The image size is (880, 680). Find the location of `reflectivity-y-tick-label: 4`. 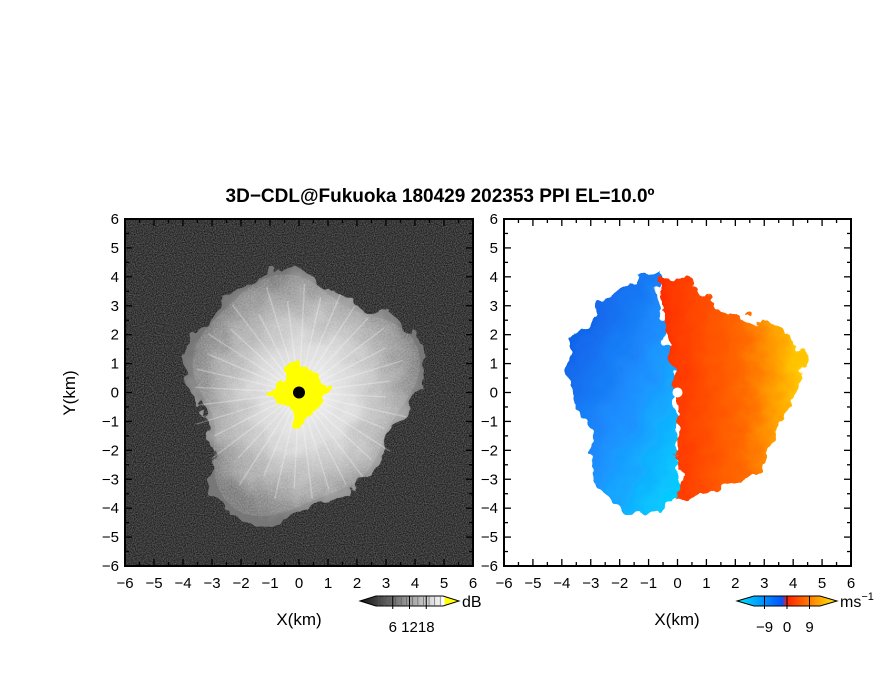

reflectivity-y-tick-label: 4 is located at coordinates (115, 277).